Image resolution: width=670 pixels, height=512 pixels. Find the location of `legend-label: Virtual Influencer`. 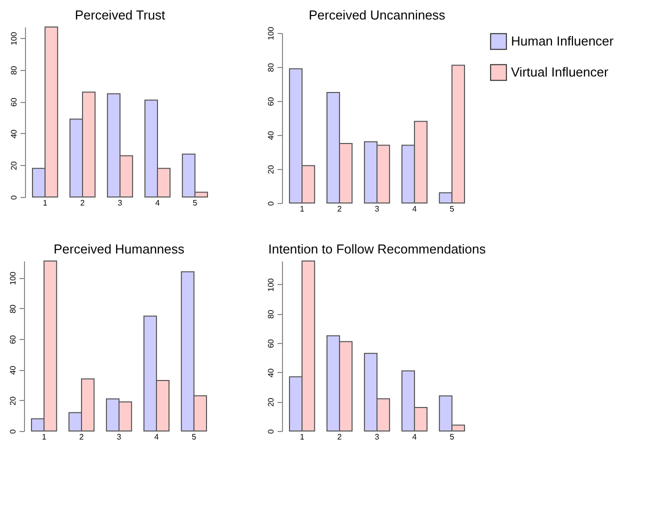

legend-label: Virtual Influencer is located at coordinates (560, 72).